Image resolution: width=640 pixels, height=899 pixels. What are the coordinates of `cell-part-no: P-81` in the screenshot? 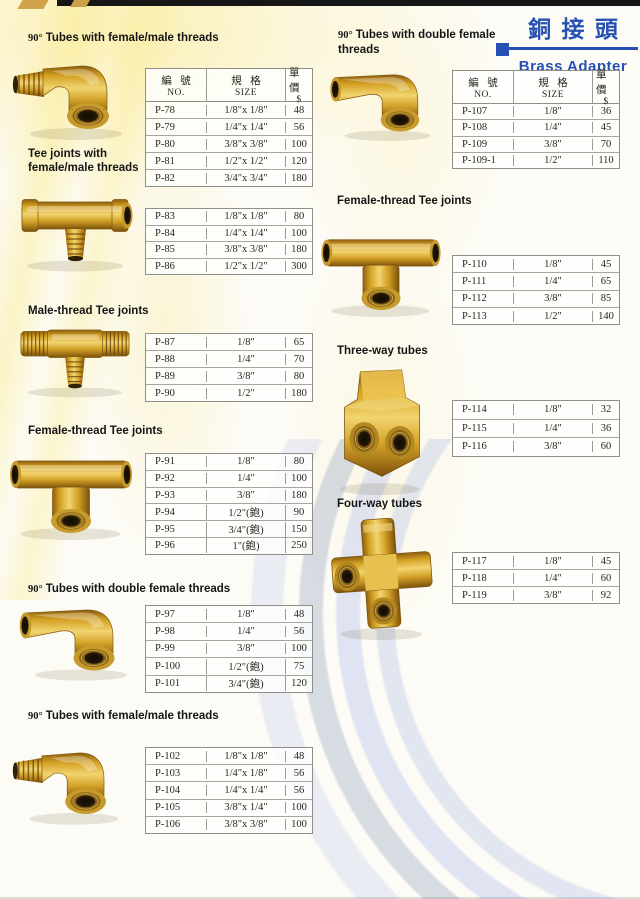 It's located at (165, 161).